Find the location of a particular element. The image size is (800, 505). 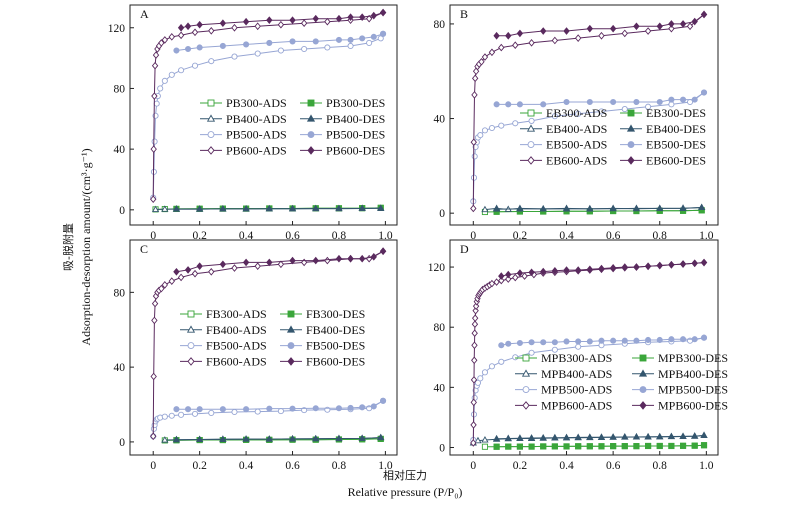

legend-label: EB500-DES is located at coordinates (676, 145).